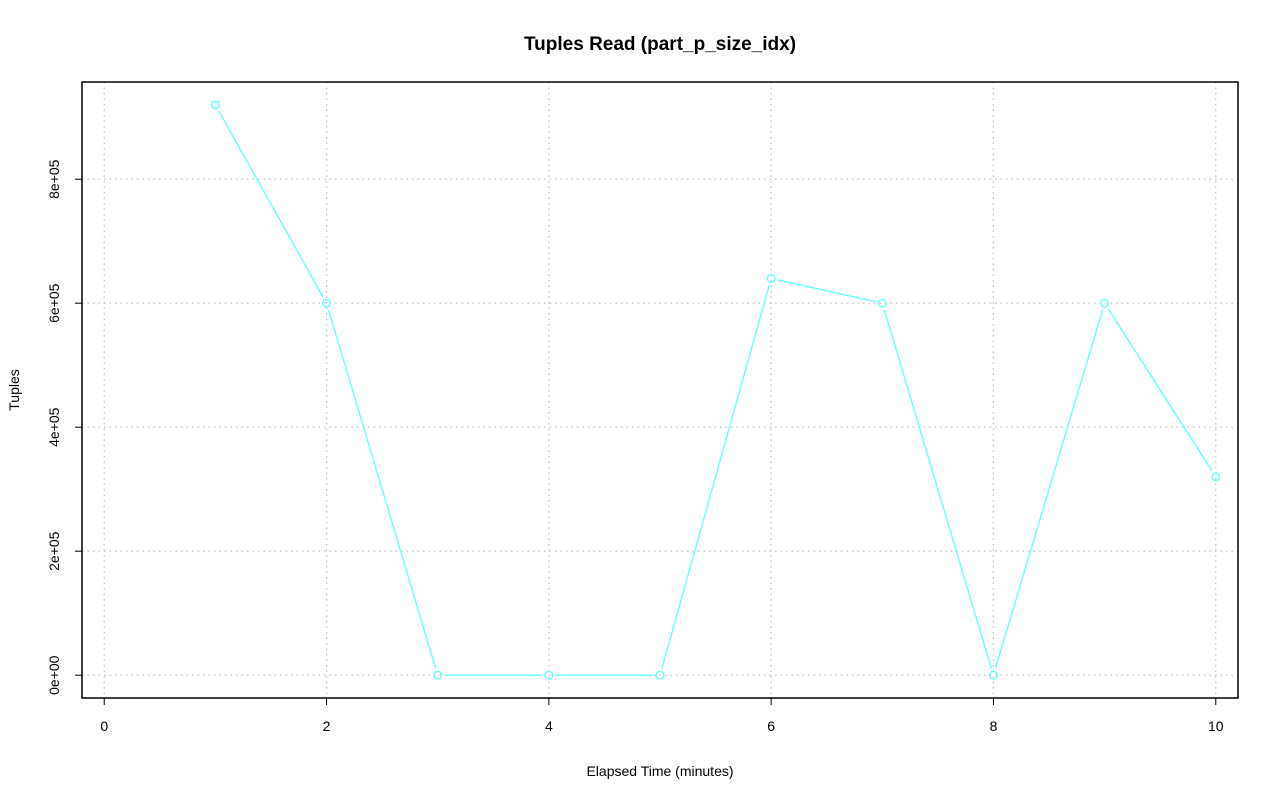  Describe the element at coordinates (659, 771) in the screenshot. I see `x-axis-label: Elapsed Time (minutes)` at that location.